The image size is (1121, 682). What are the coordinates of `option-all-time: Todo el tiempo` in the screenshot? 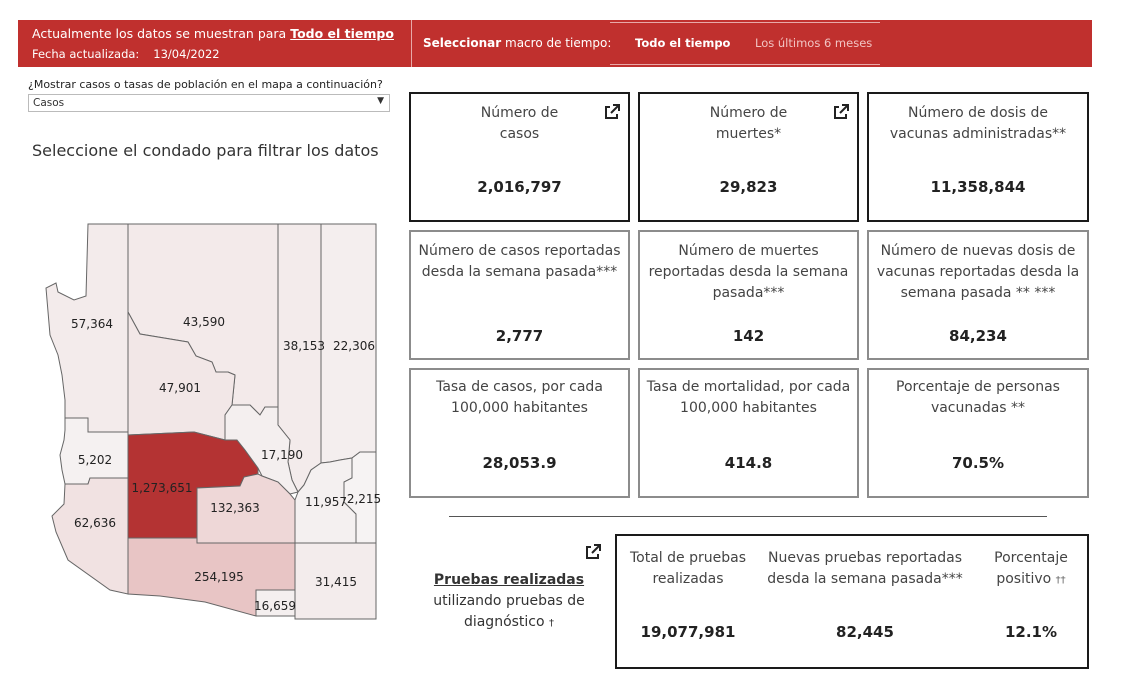 It's located at (683, 43).